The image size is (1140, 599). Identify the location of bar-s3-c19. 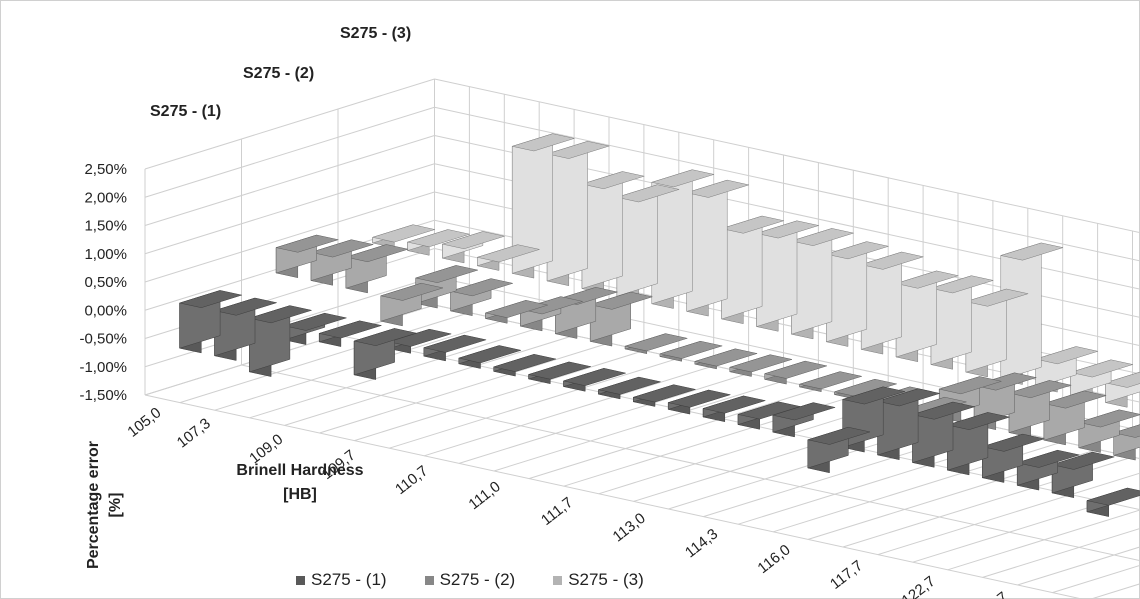
(1031, 313).